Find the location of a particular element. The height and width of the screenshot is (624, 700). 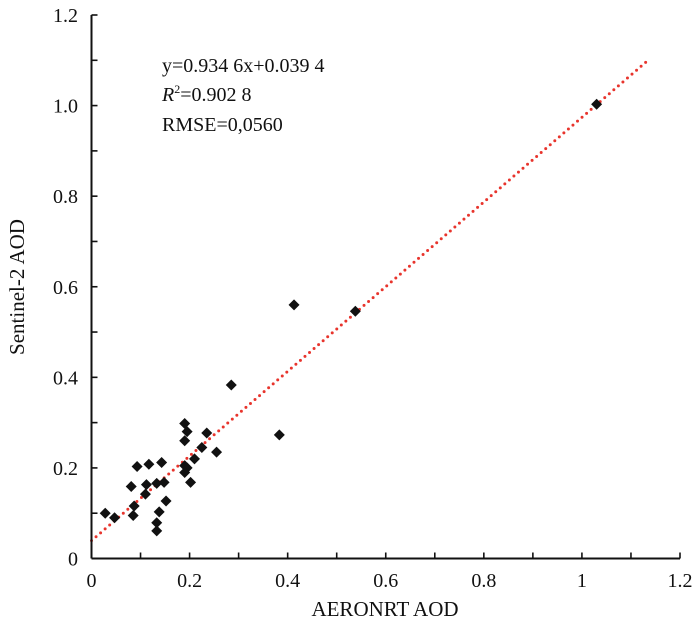

y-tick-label: 0.8 is located at coordinates (65, 197).